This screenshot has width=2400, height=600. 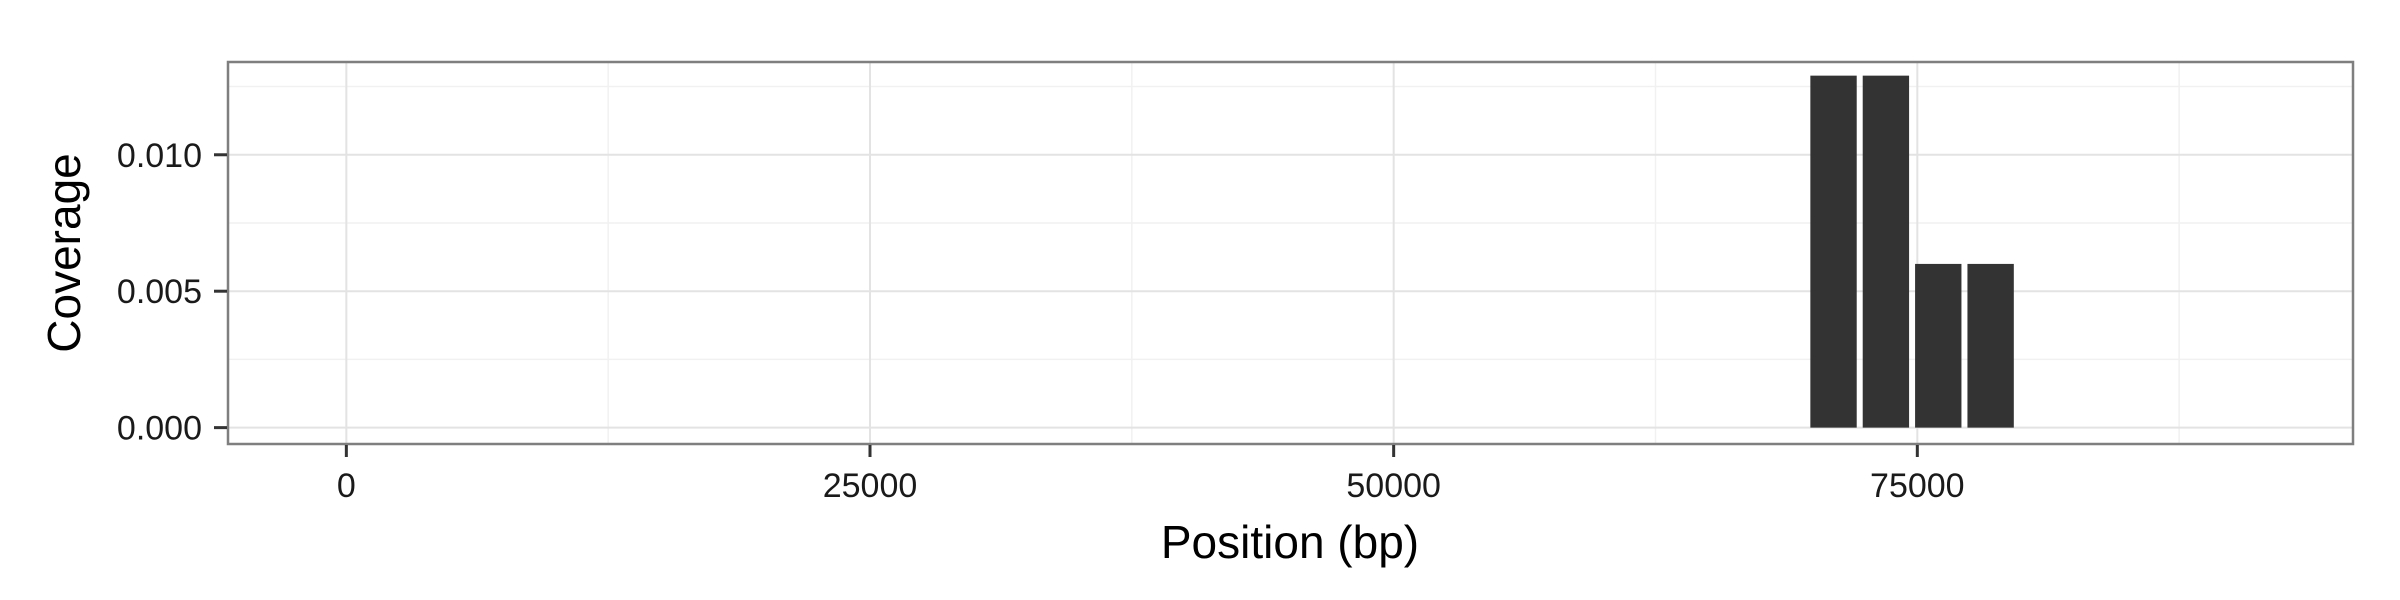 What do you see at coordinates (1151, 475) in the screenshot?
I see `x-axis-ticks: 0 25000 50000 75000` at bounding box center [1151, 475].